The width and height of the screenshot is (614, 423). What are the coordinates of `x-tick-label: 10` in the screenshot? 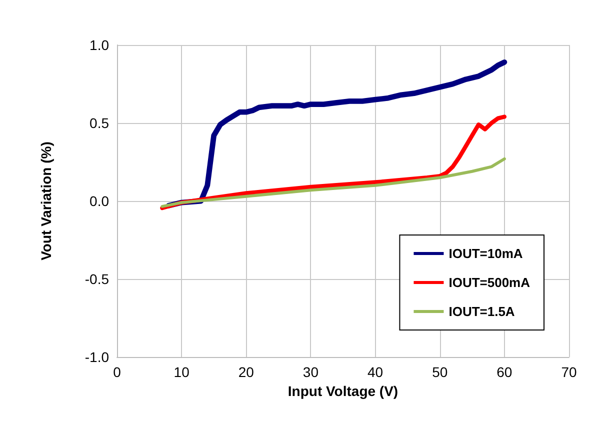 It's located at (182, 372).